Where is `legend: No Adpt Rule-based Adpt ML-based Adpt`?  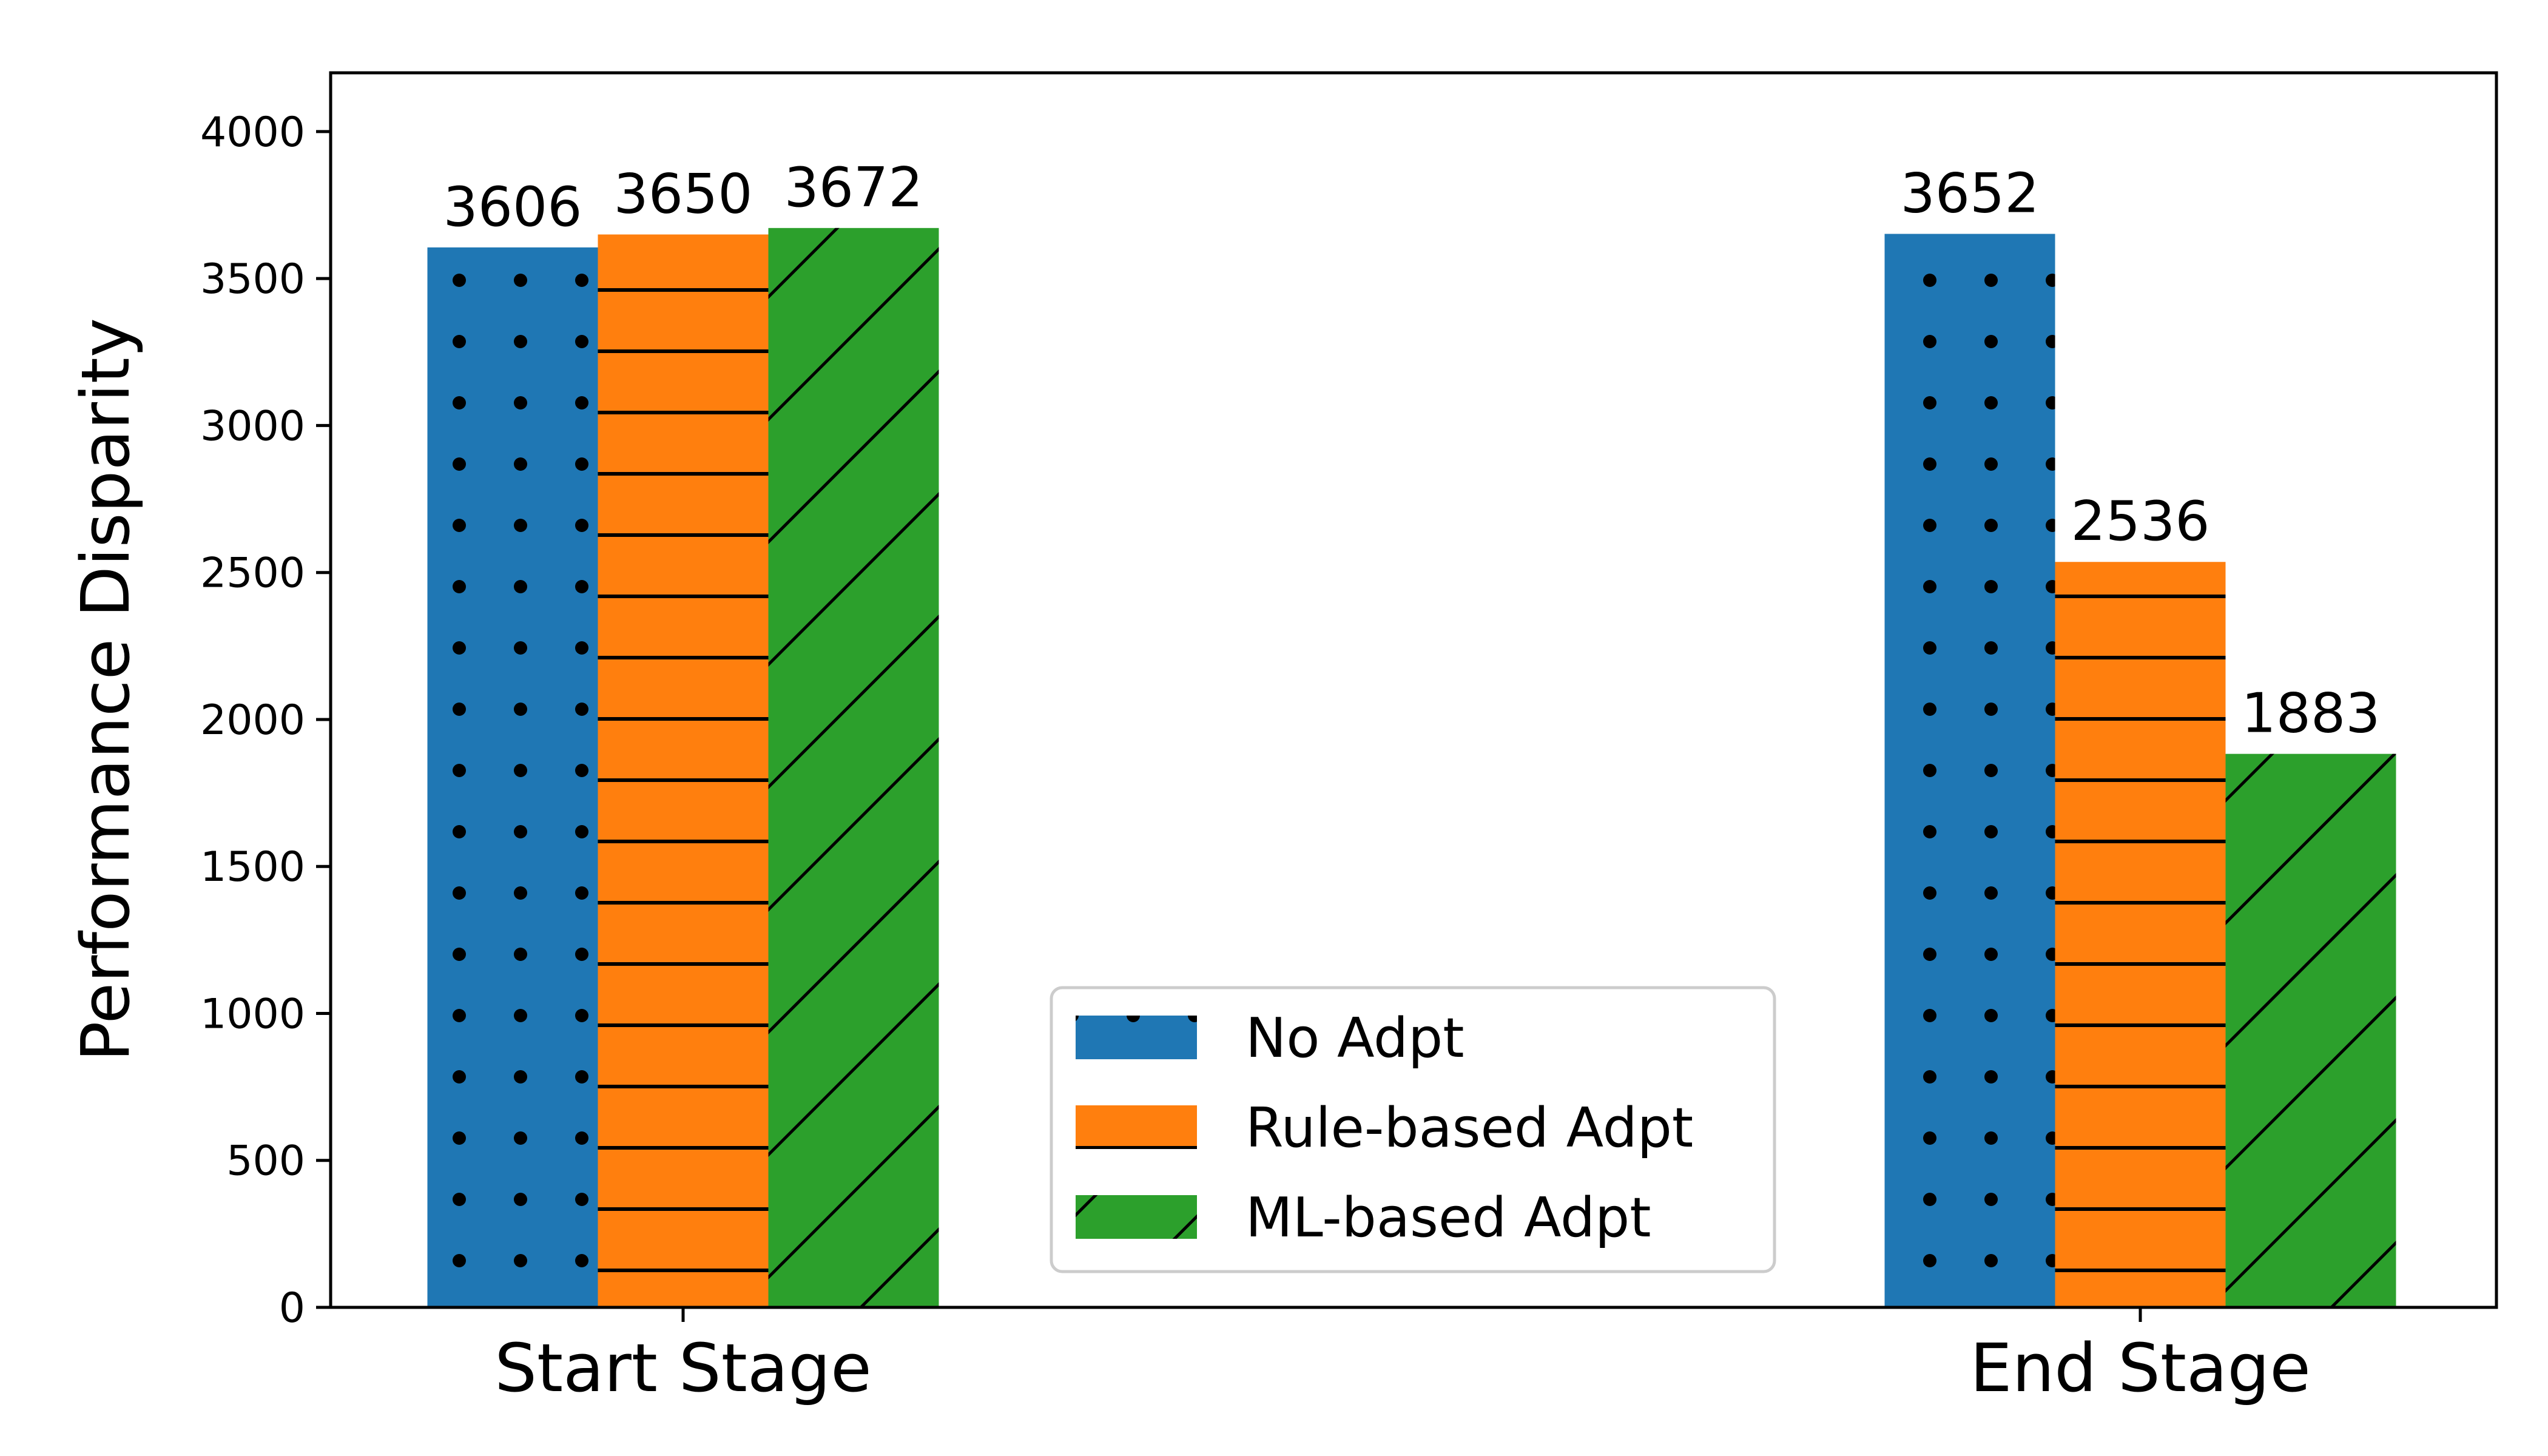
legend: No Adpt Rule-based Adpt ML-based Adpt is located at coordinates (1413, 1129).